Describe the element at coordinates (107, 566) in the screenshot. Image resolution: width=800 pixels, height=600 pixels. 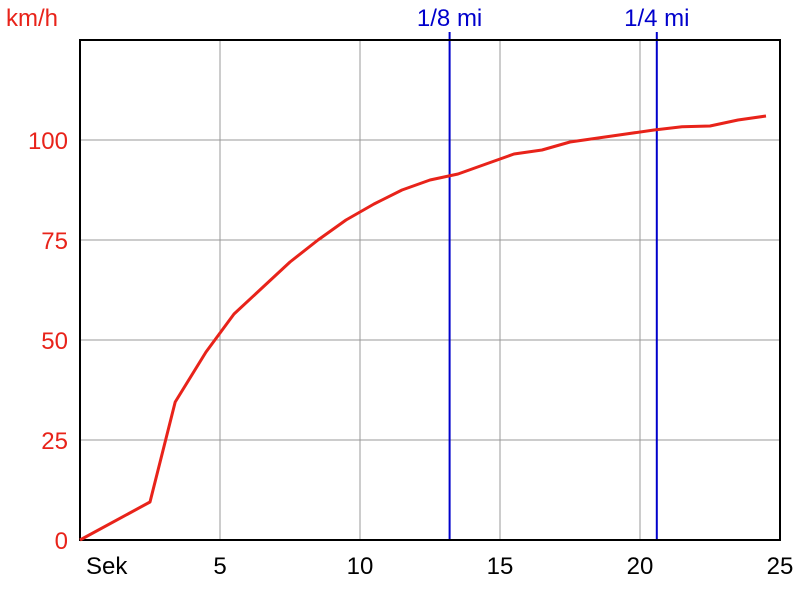
I see `x-axis-label: Sek` at that location.